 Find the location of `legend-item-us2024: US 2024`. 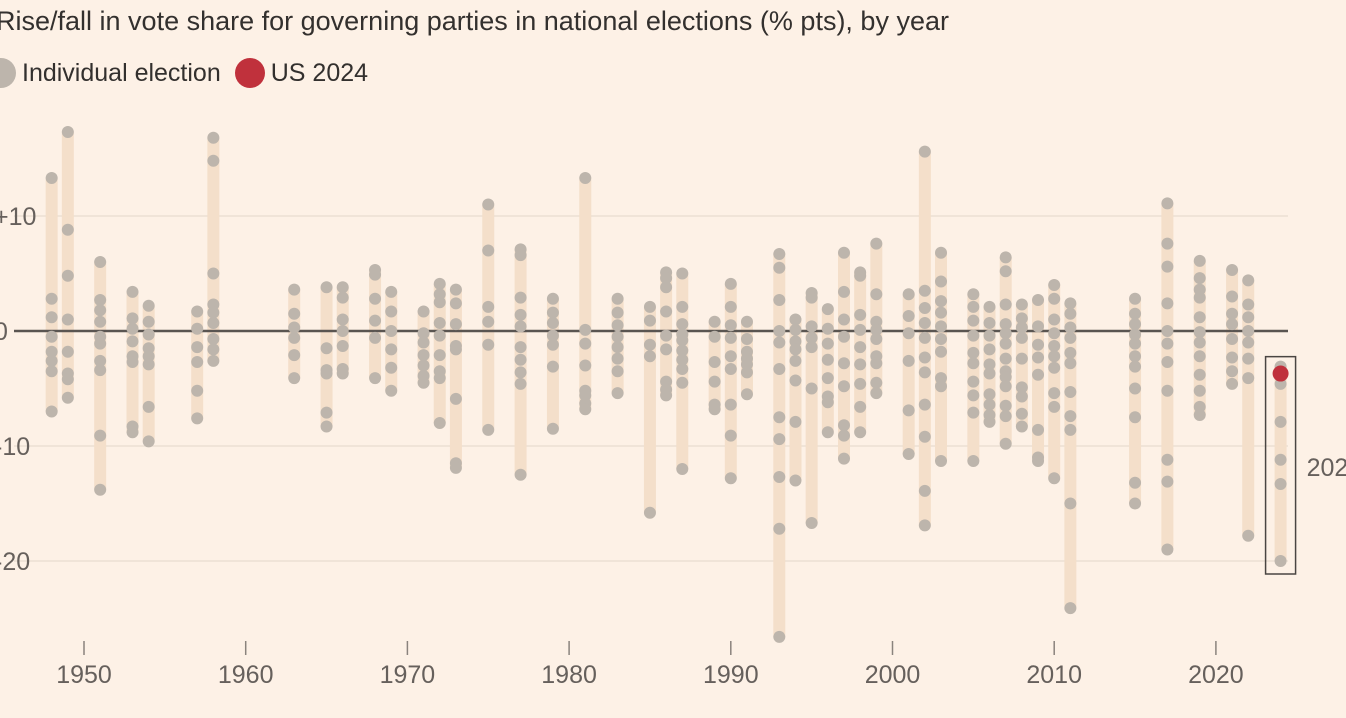

legend-item-us2024: US 2024 is located at coordinates (301, 73).